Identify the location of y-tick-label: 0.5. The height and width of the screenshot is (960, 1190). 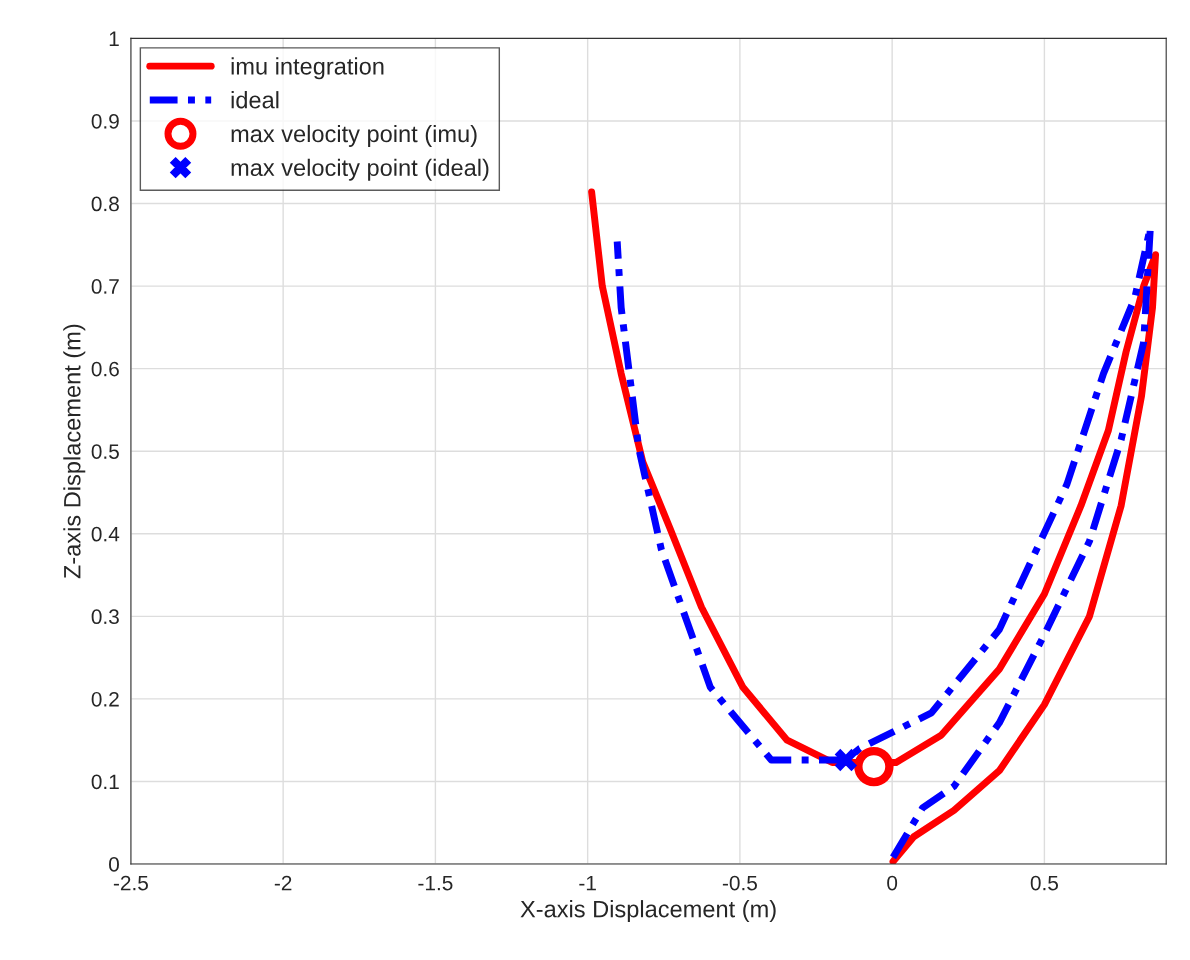
(105, 451).